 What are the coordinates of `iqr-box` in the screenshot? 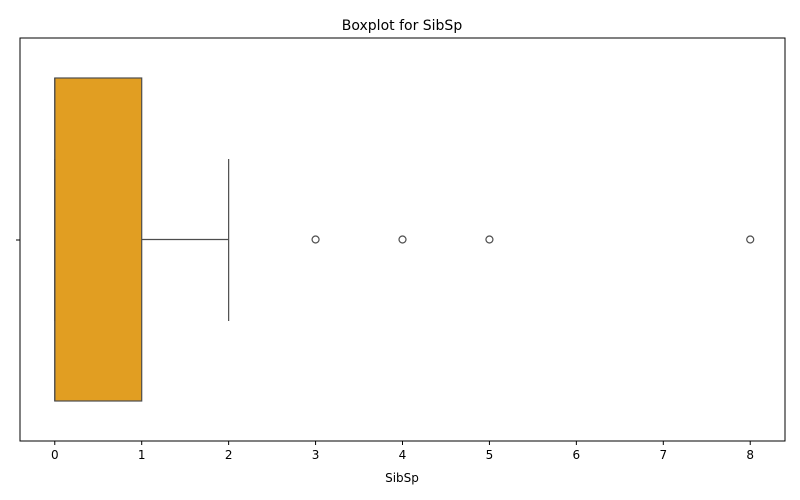 It's located at (98, 239).